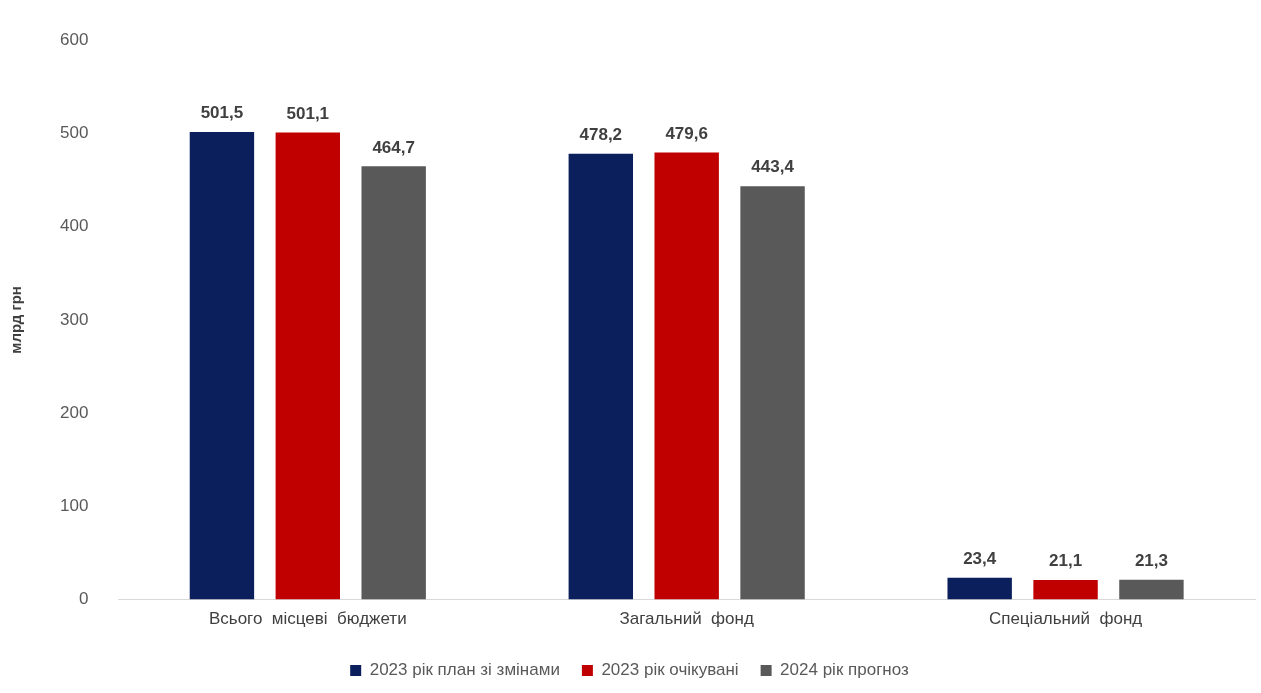  I want to click on data-label: 464,7, so click(393, 147).